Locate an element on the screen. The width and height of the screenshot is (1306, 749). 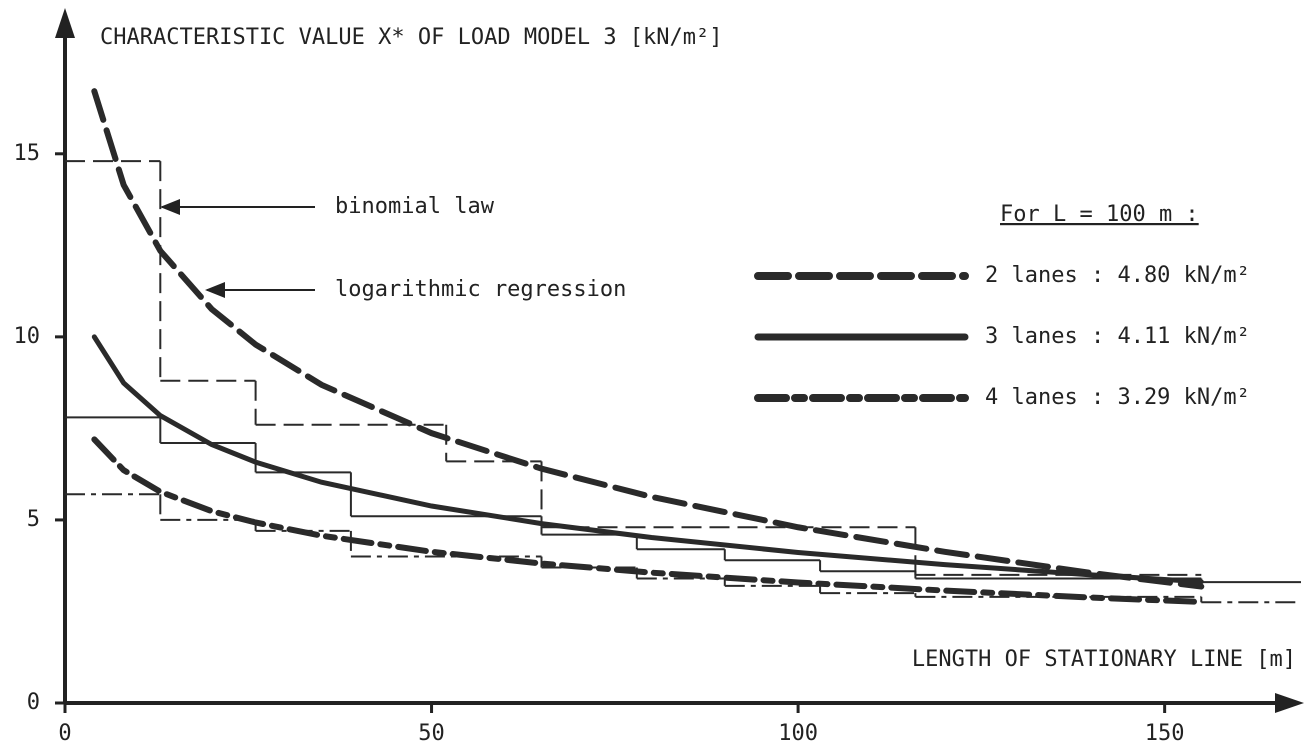
x-tick-label: 100 is located at coordinates (798, 733).